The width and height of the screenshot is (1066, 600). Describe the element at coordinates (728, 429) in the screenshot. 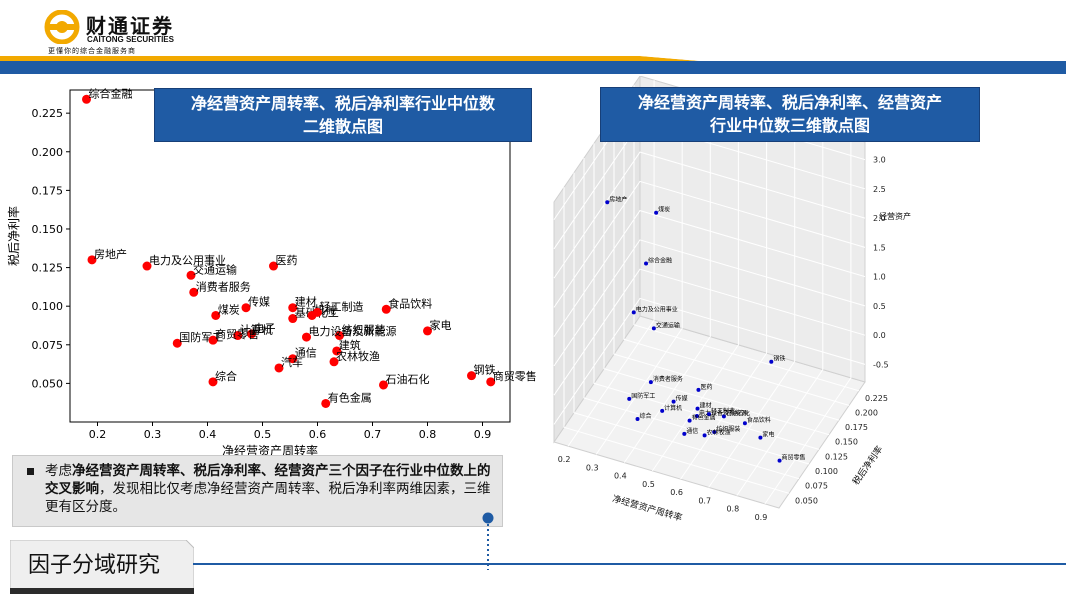

I see `point-label-3d-17: 纺织服装` at that location.